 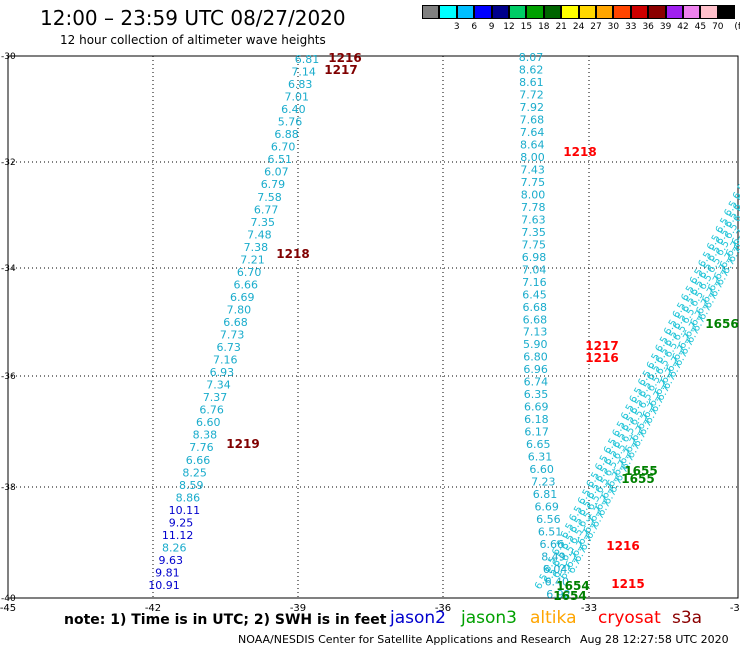 I want to click on wave-height-reading: 6.88, so click(x=286, y=134).